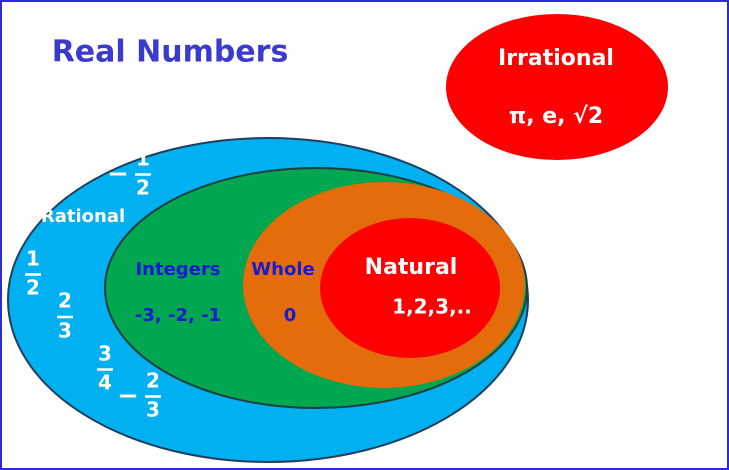  I want to click on title: Real Numbers, so click(170, 52).